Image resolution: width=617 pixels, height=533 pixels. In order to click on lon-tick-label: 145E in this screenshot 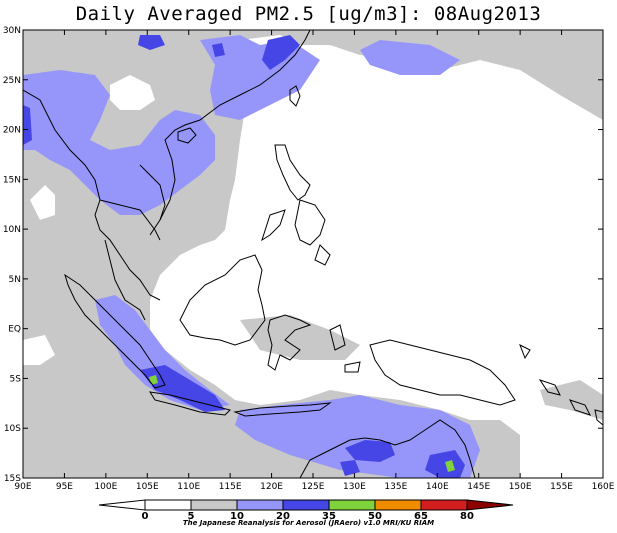, I will do `click(478, 487)`.